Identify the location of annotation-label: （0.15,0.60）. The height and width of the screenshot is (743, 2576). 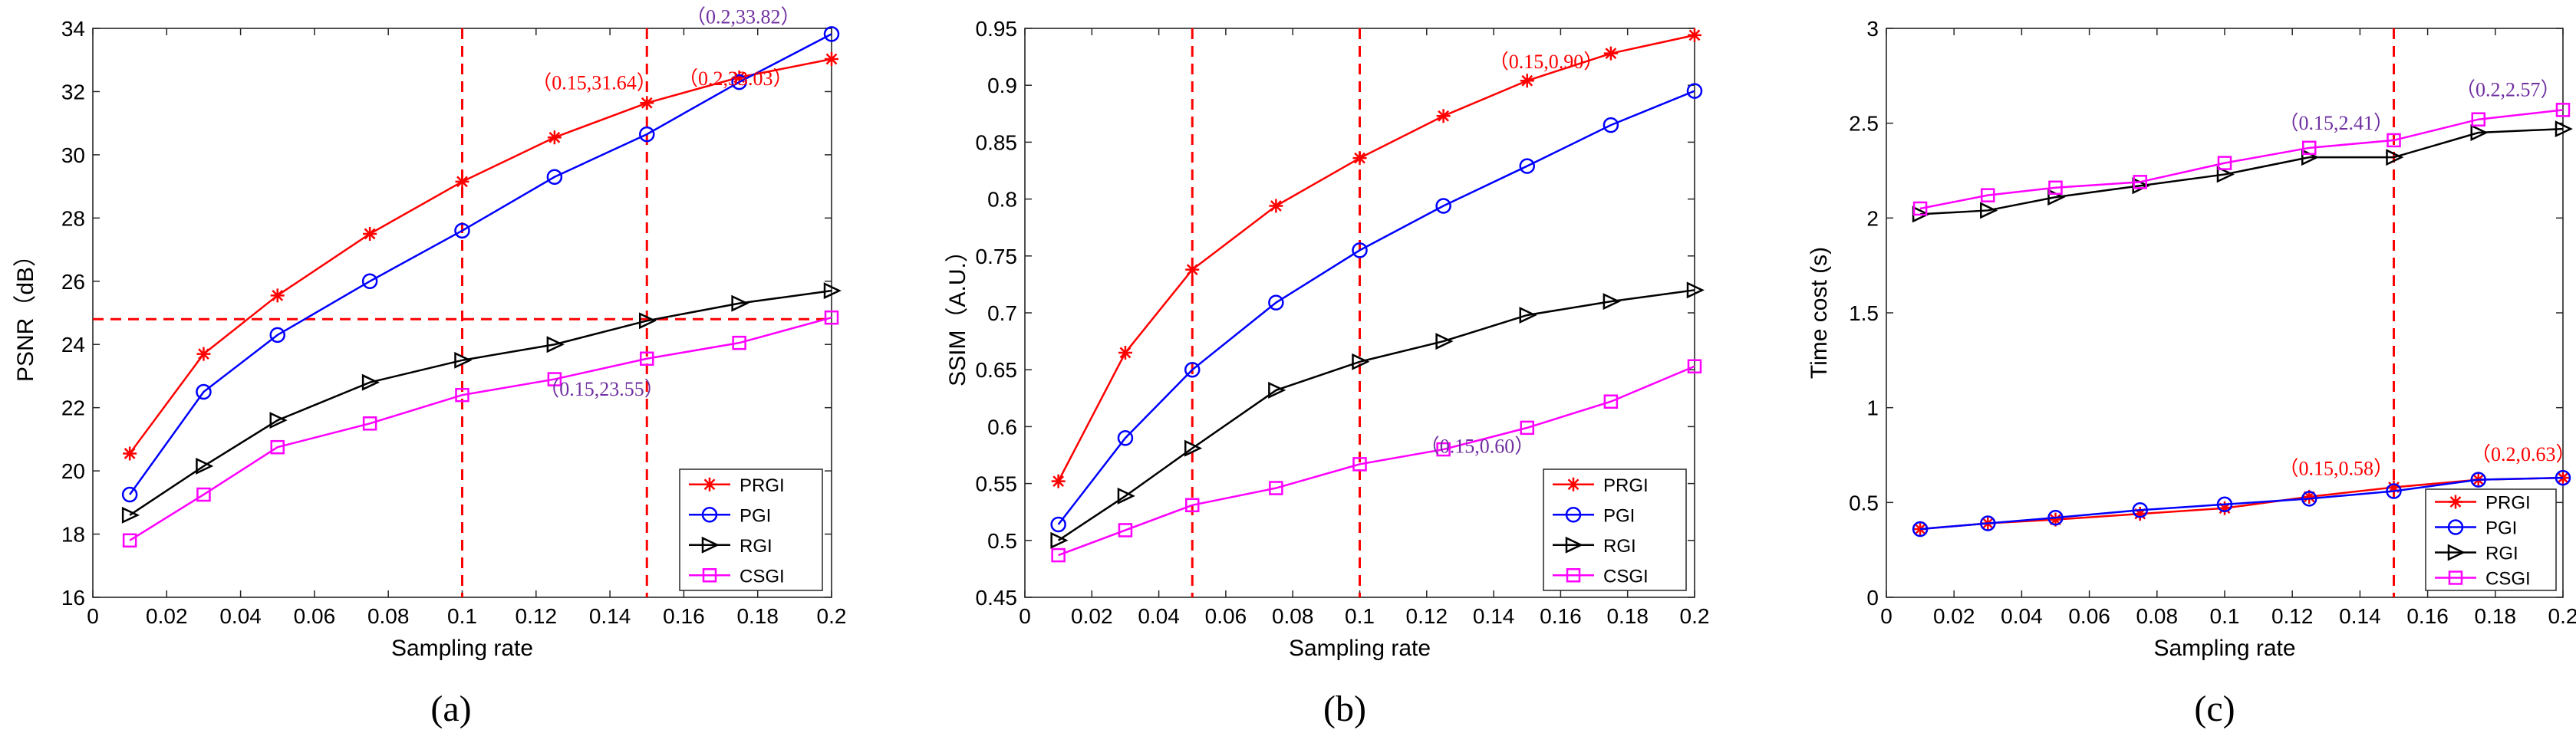
(1477, 446).